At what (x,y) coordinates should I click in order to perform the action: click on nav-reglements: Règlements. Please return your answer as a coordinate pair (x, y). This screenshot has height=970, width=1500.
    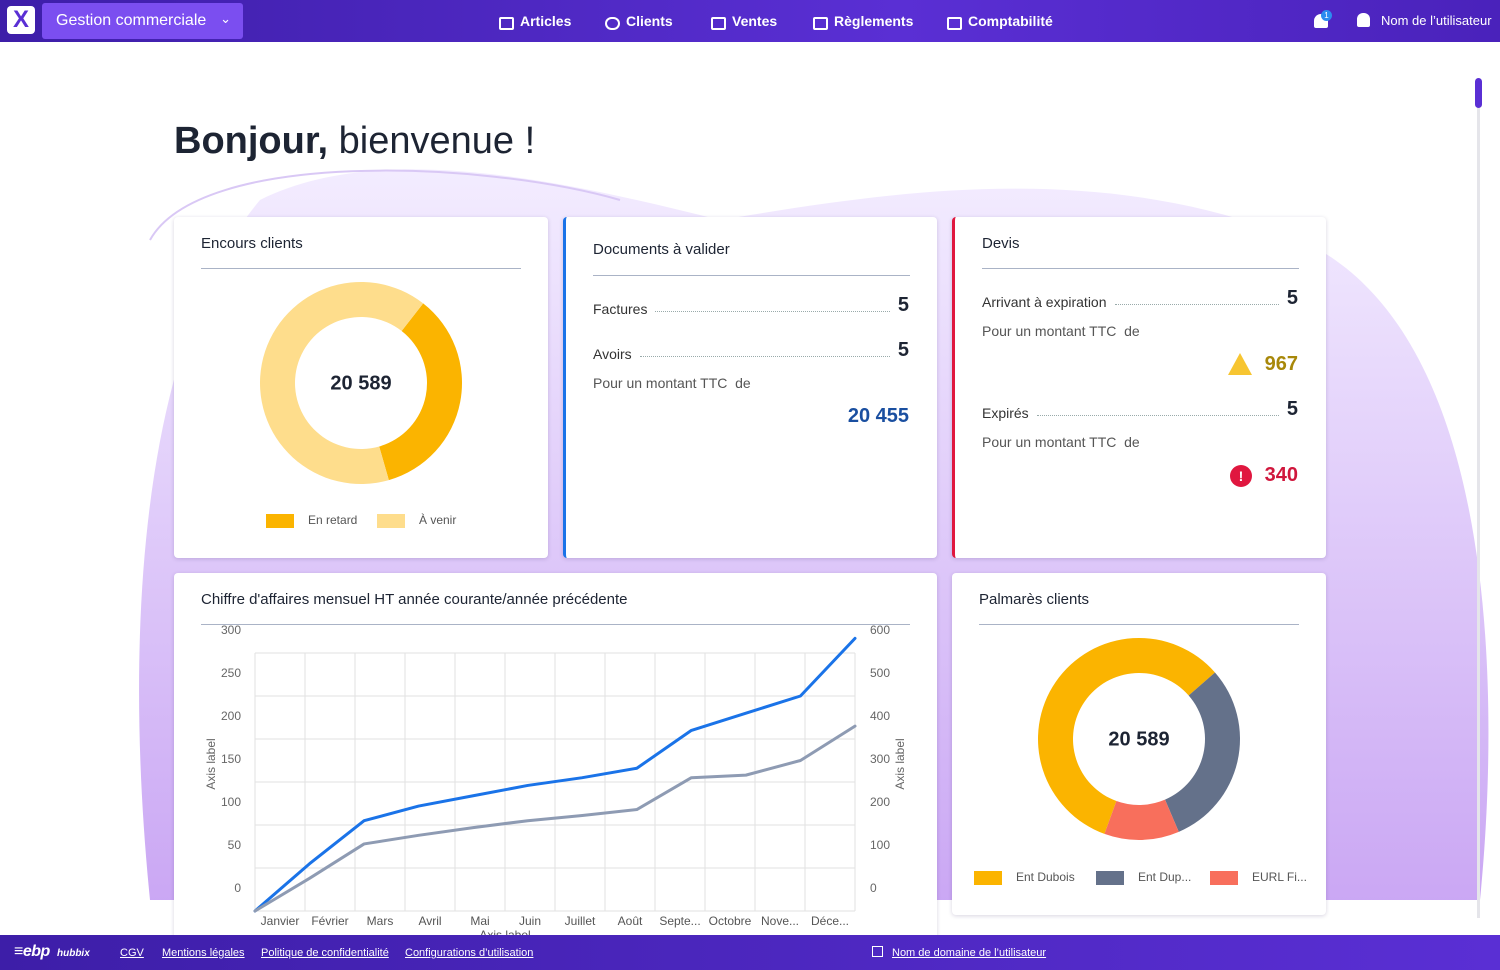
    Looking at the image, I should click on (863, 21).